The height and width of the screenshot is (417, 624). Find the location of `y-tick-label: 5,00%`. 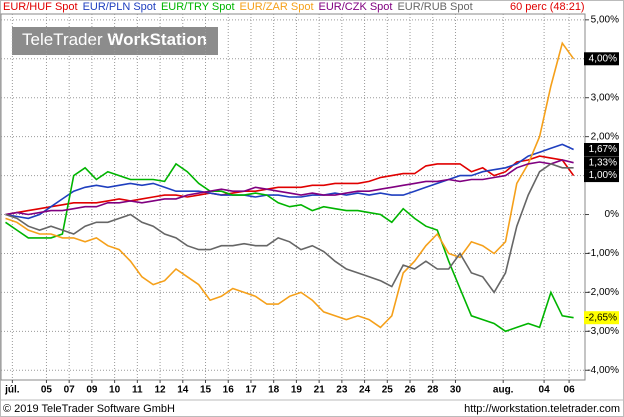

y-tick-label: 5,00% is located at coordinates (605, 19).